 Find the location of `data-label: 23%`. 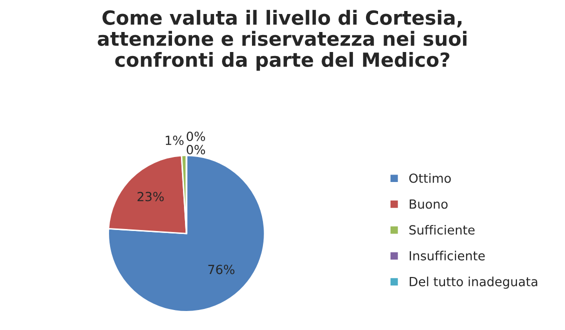

data-label: 23% is located at coordinates (151, 197).